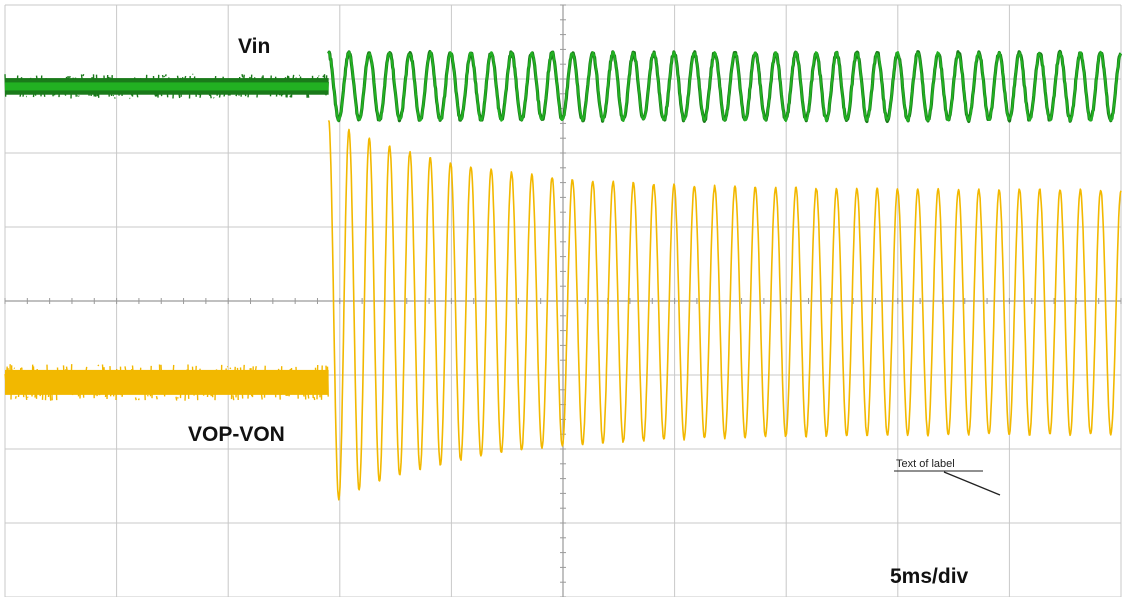  What do you see at coordinates (167, 382) in the screenshot?
I see `vop-von-trace-flat-band` at bounding box center [167, 382].